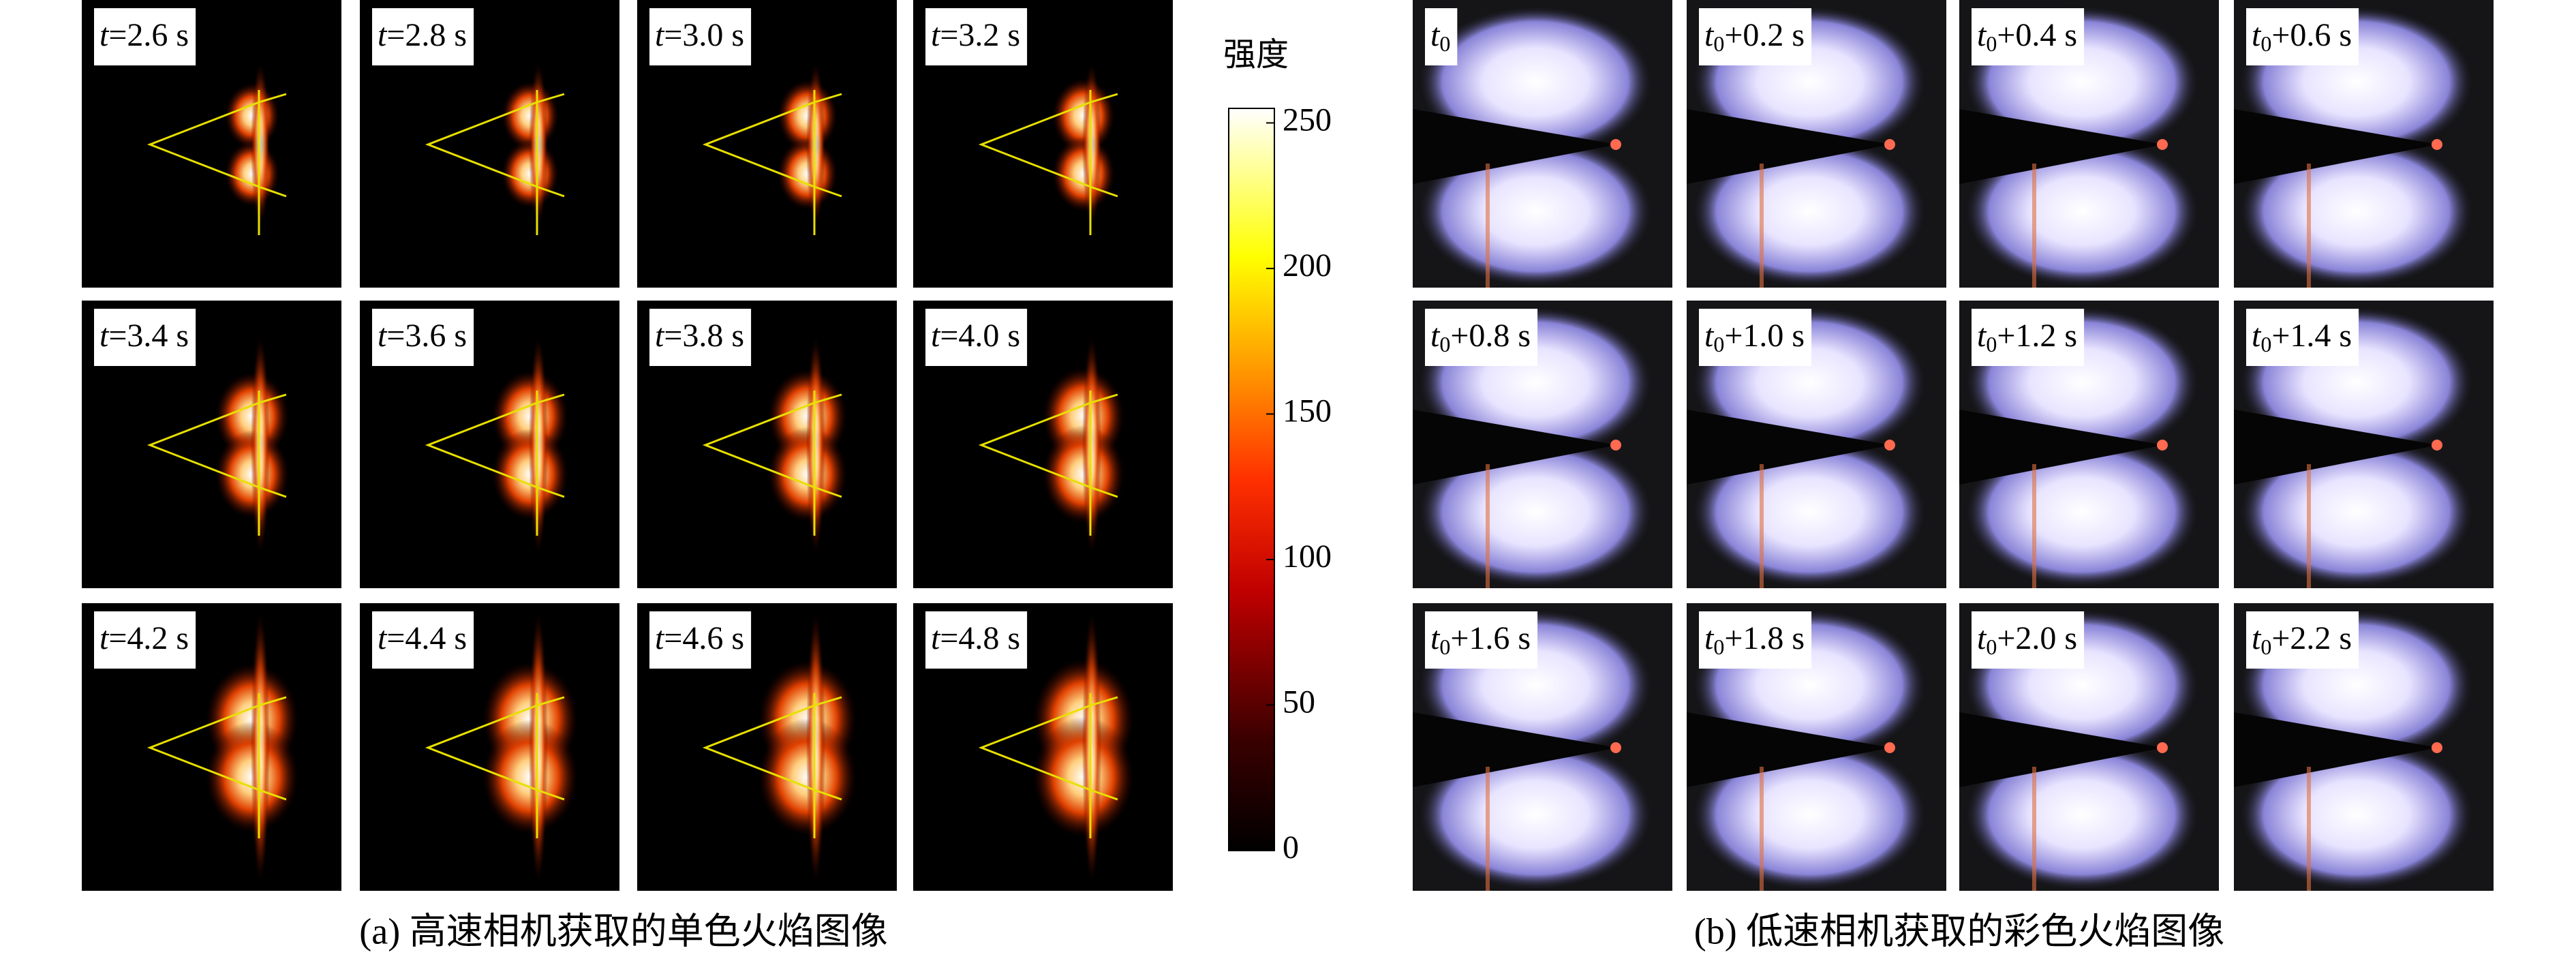 This screenshot has height=961, width=2576. I want to click on time-label: t=4.8 s, so click(976, 640).